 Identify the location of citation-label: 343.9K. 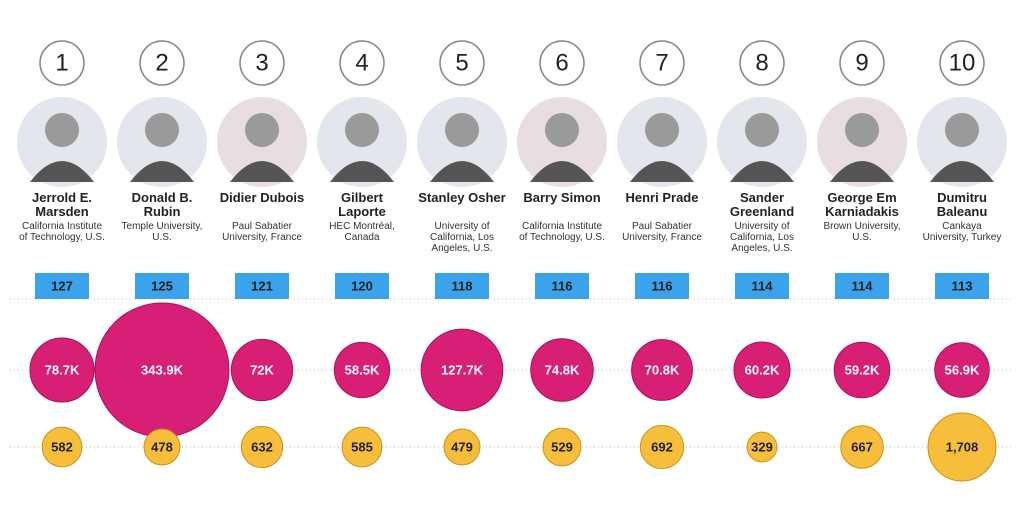
(162, 369).